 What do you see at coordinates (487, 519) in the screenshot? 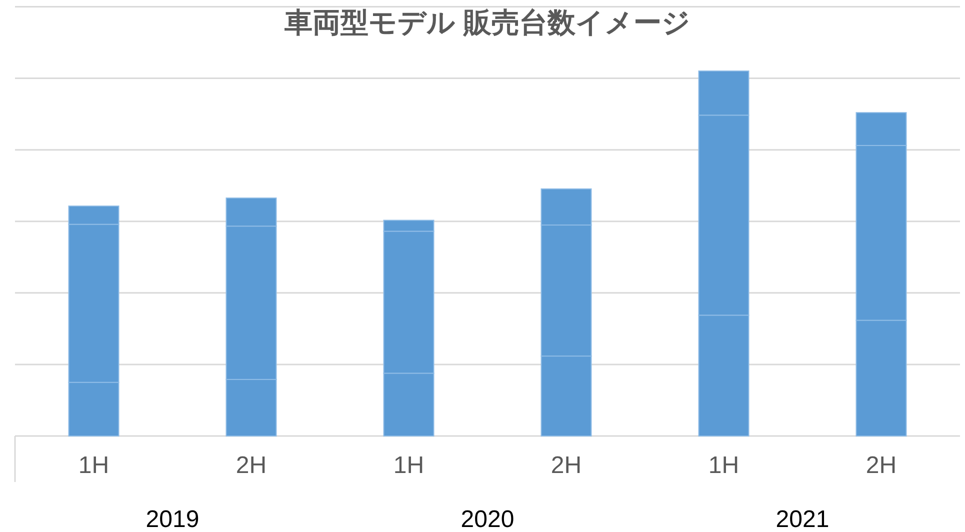
I see `text: 2020` at bounding box center [487, 519].